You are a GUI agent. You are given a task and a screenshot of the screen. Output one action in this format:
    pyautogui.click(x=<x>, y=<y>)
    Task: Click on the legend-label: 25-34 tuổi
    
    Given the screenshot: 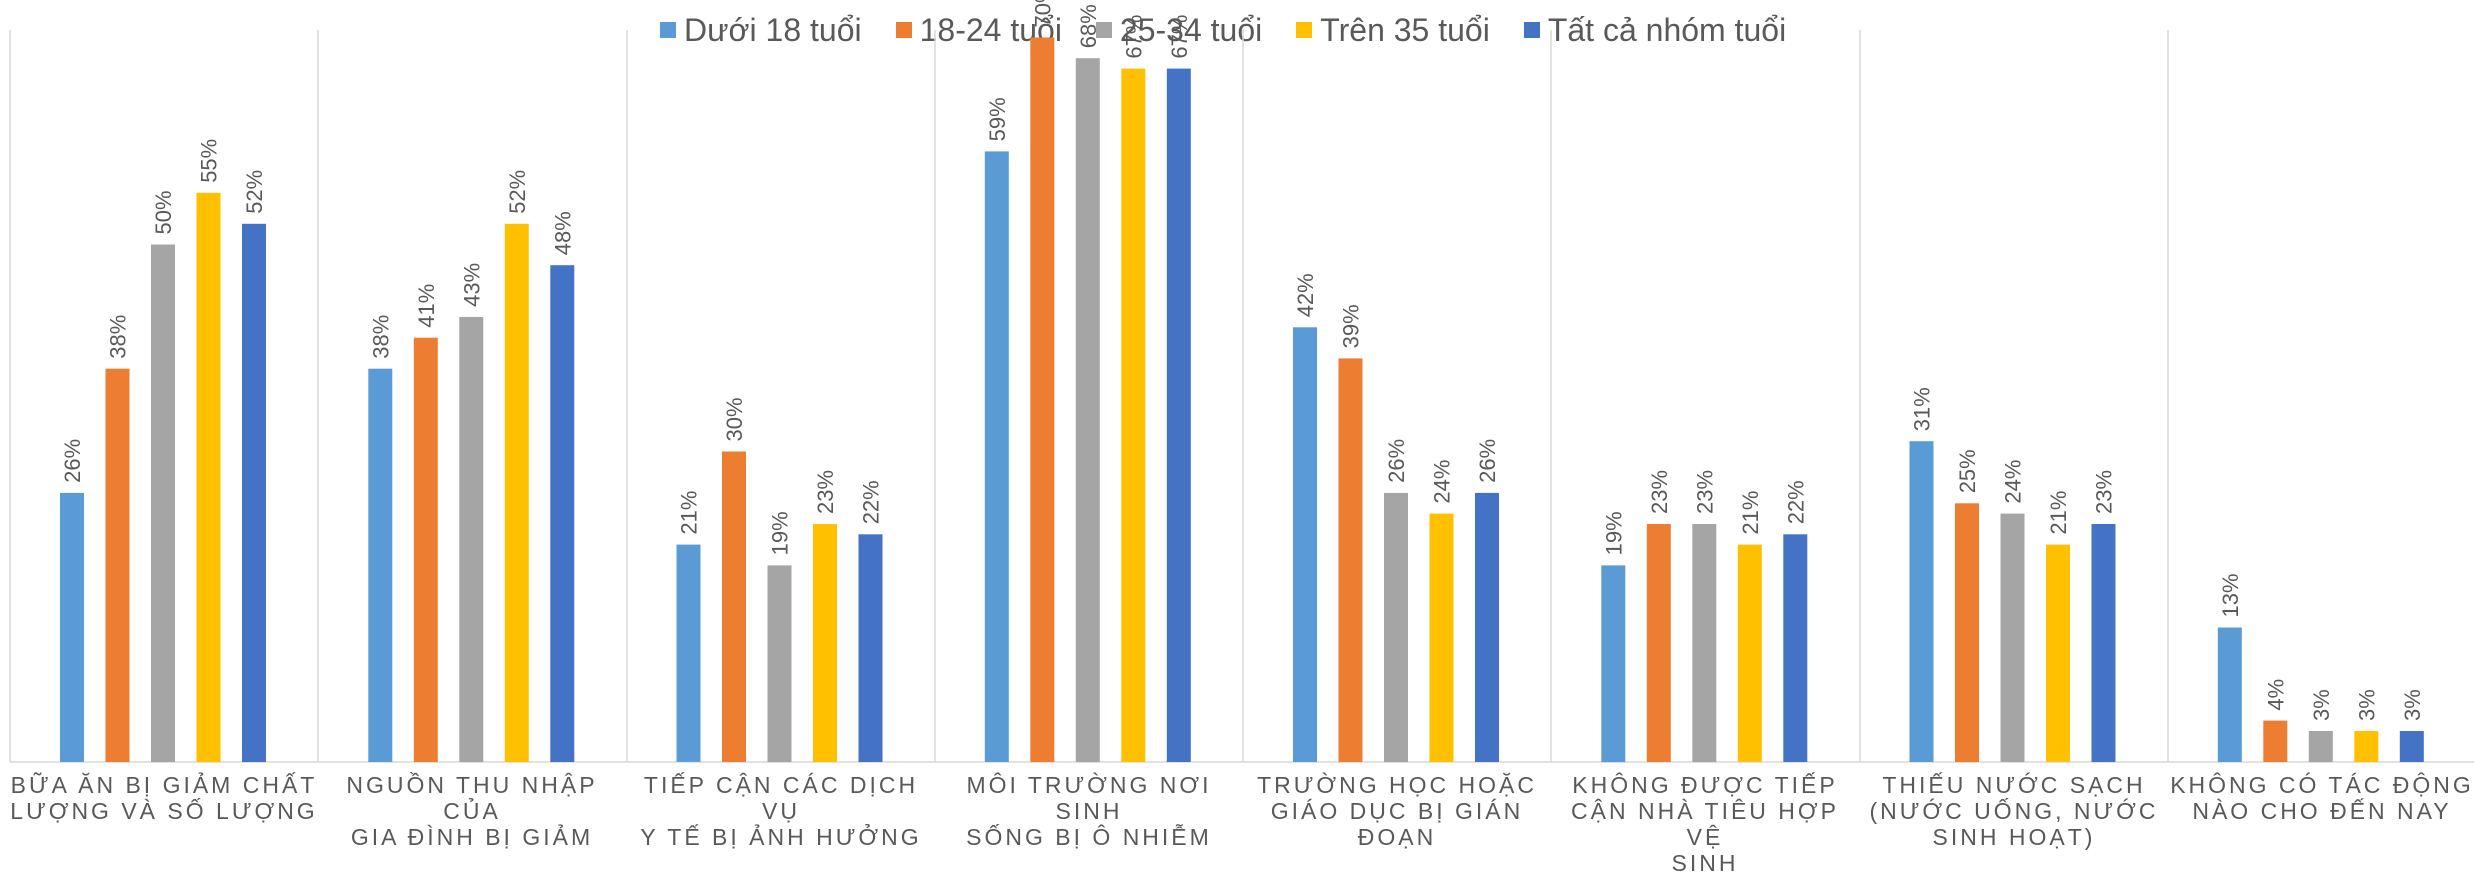 What is the action you would take?
    pyautogui.click(x=1191, y=29)
    